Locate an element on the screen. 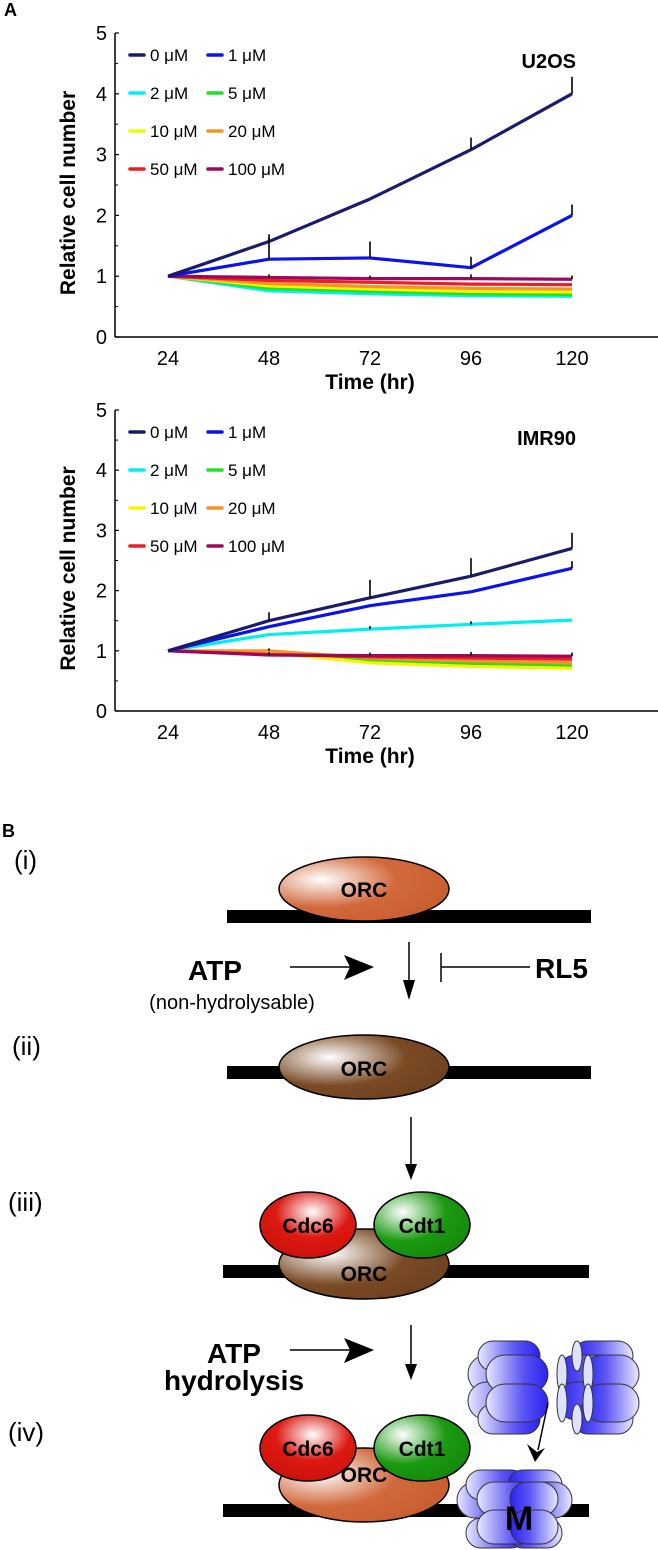 The image size is (658, 1550). series-line-50m is located at coordinates (370, 280).